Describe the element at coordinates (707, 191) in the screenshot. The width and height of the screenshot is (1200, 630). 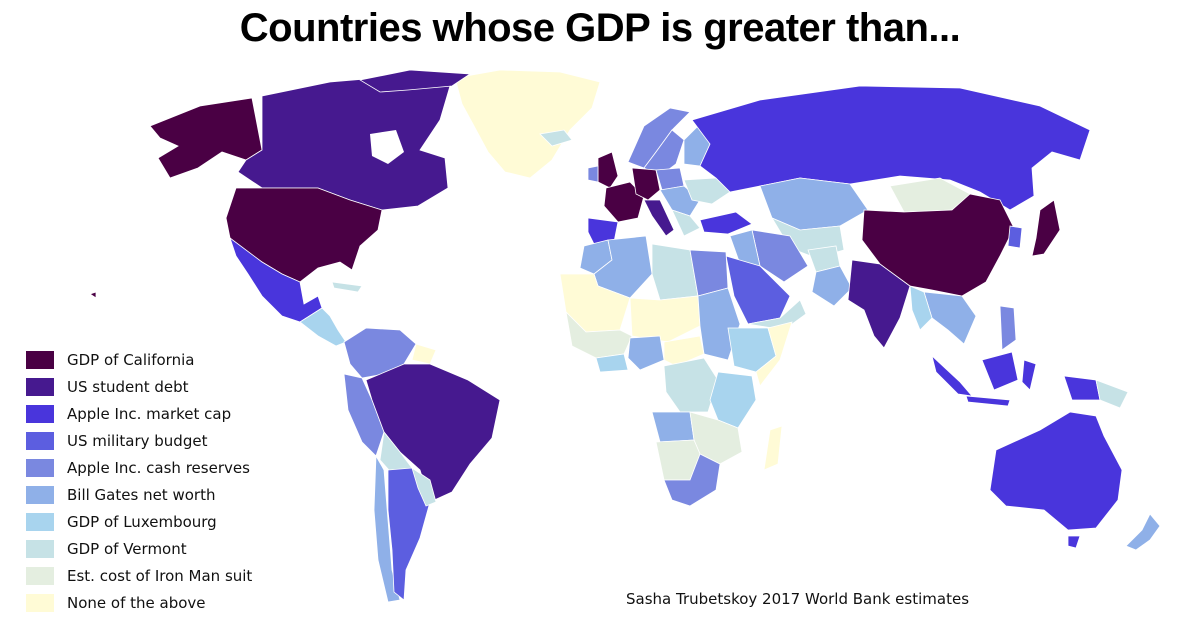
I see `ukraine` at that location.